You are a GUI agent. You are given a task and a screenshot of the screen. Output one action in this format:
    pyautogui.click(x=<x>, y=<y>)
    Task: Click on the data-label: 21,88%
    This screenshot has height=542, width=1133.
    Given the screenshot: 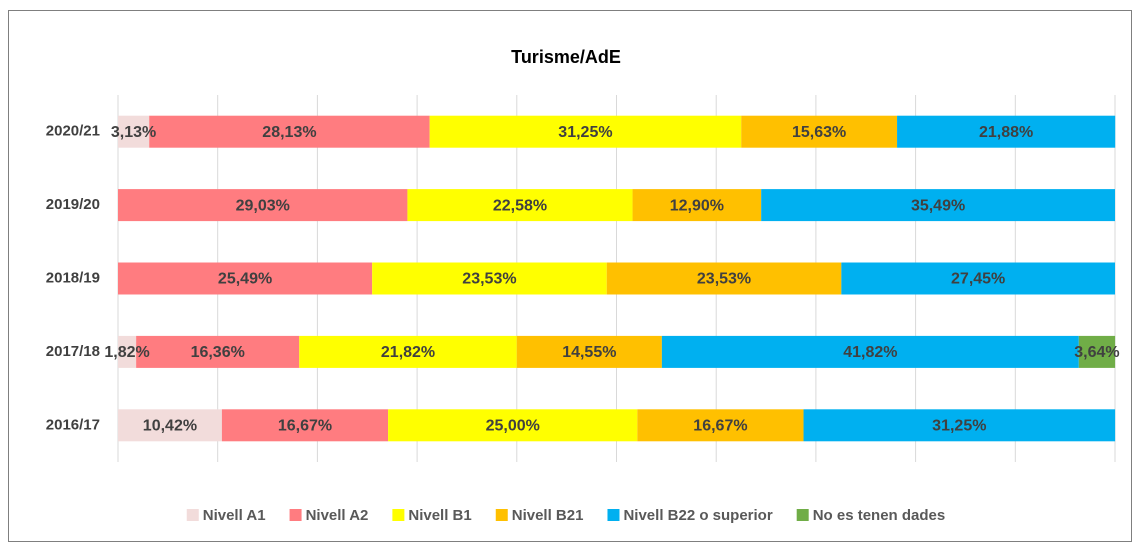 What is the action you would take?
    pyautogui.click(x=1006, y=132)
    